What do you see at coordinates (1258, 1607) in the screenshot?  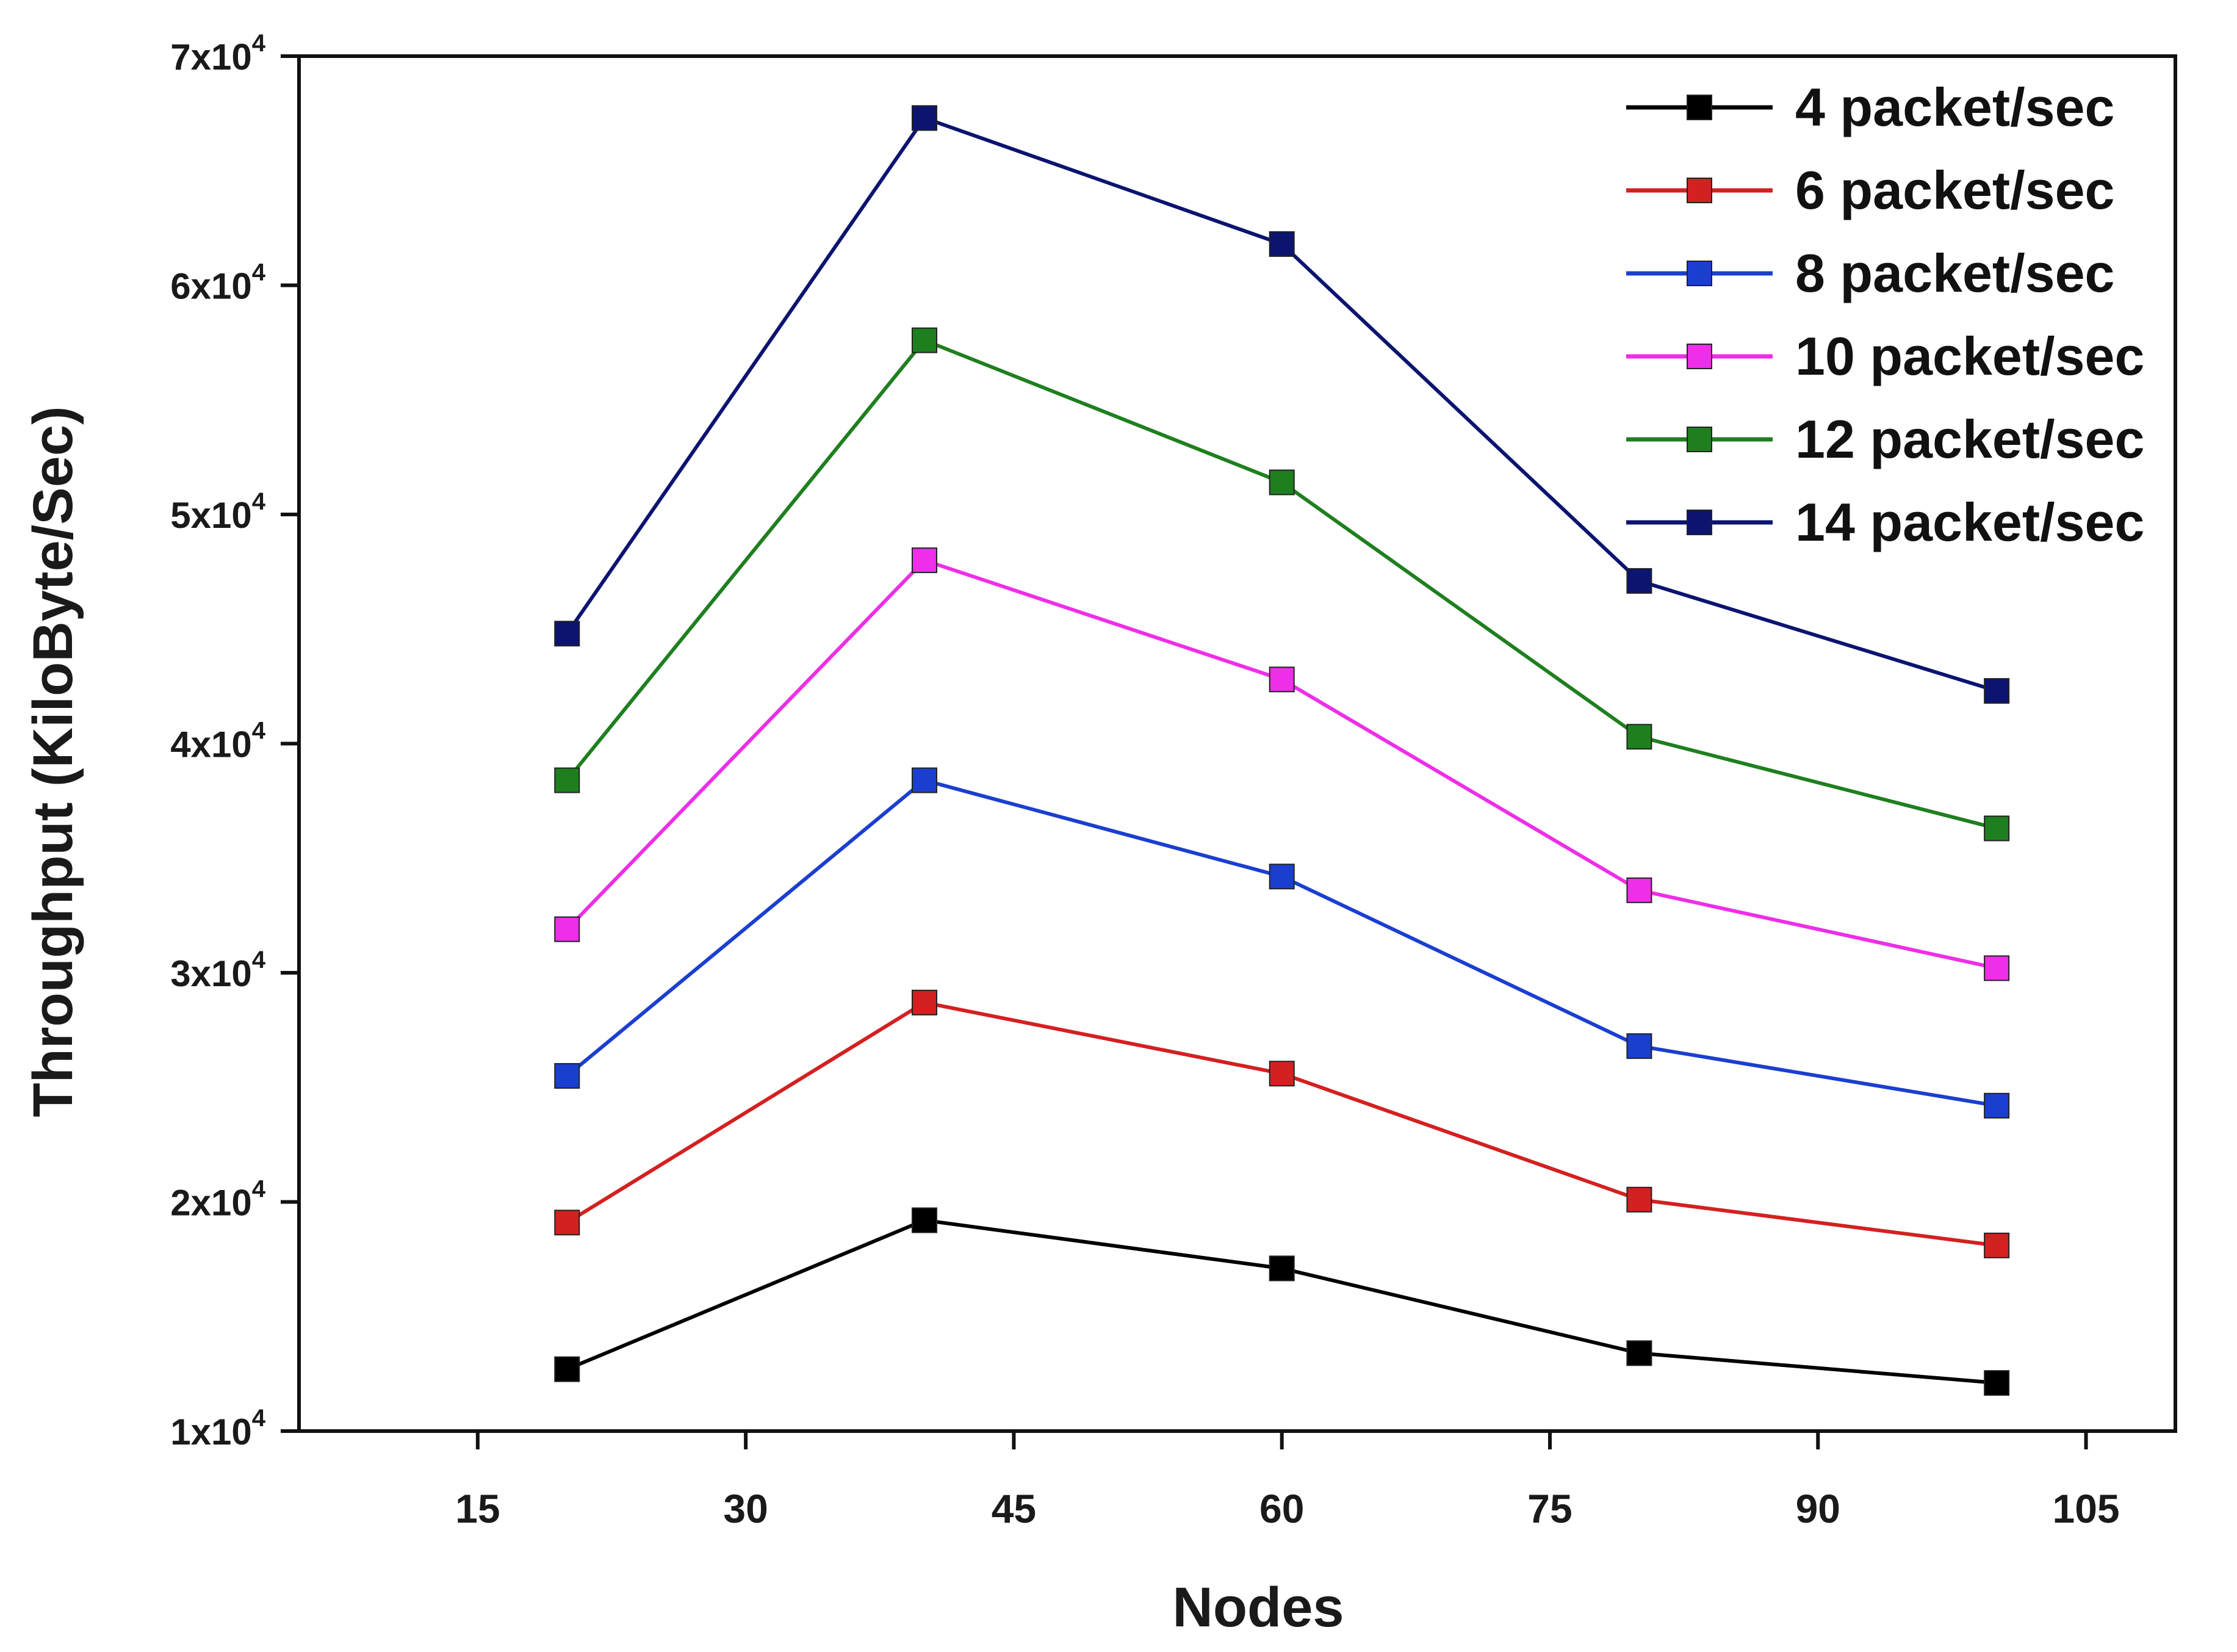 I see `x-axis-title: Nodes` at bounding box center [1258, 1607].